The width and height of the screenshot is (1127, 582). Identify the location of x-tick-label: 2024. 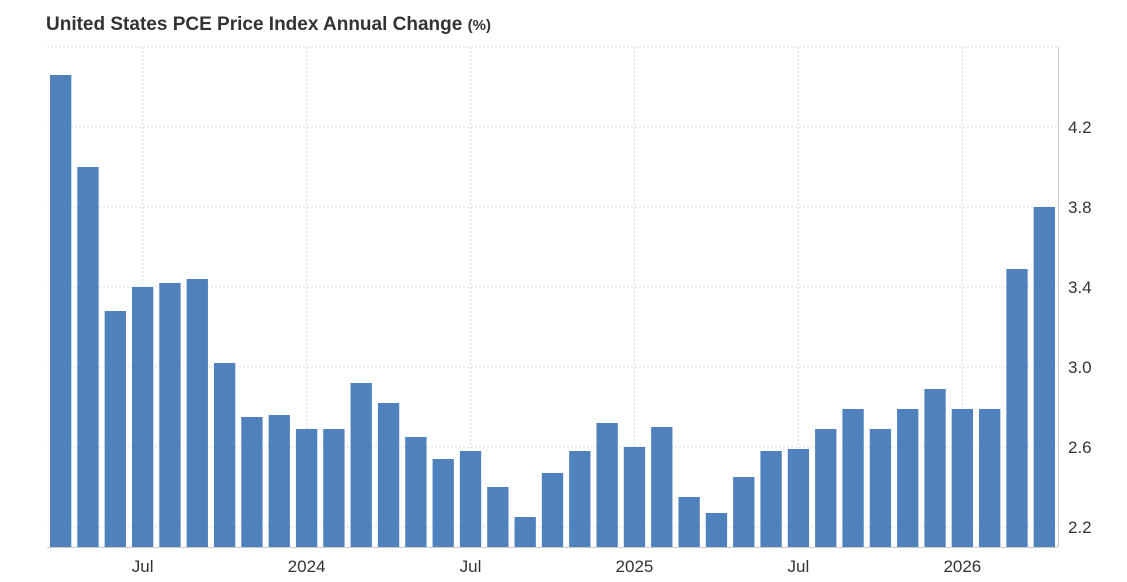
(307, 566).